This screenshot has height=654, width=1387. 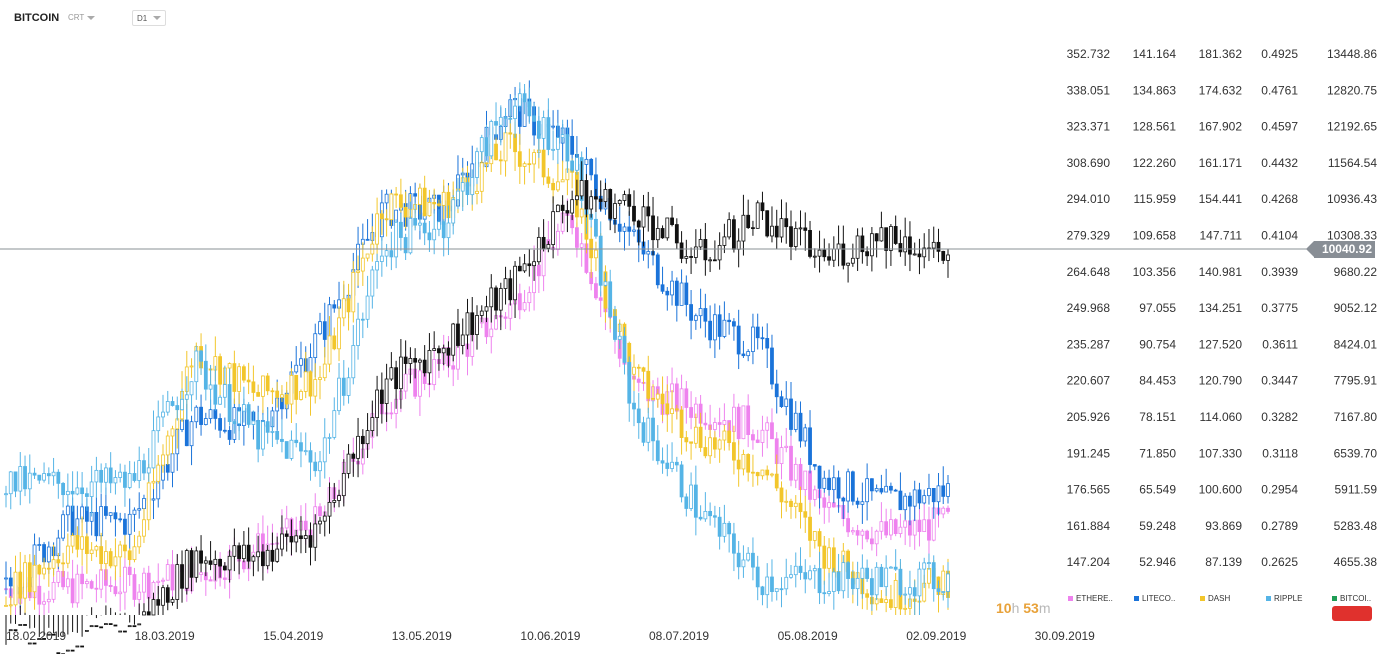 What do you see at coordinates (1280, 453) in the screenshot?
I see `price-tick-label: 0.3118` at bounding box center [1280, 453].